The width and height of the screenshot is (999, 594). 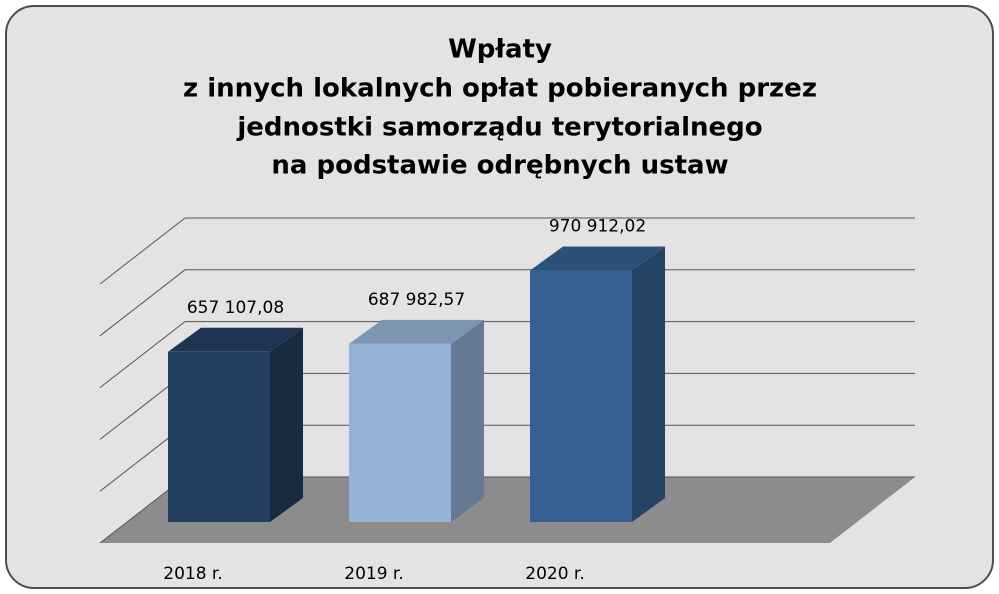 I want to click on floor, so click(x=507, y=510).